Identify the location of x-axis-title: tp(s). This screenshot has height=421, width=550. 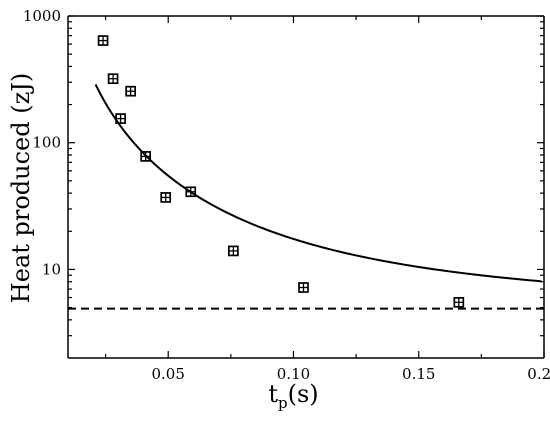
(293, 396).